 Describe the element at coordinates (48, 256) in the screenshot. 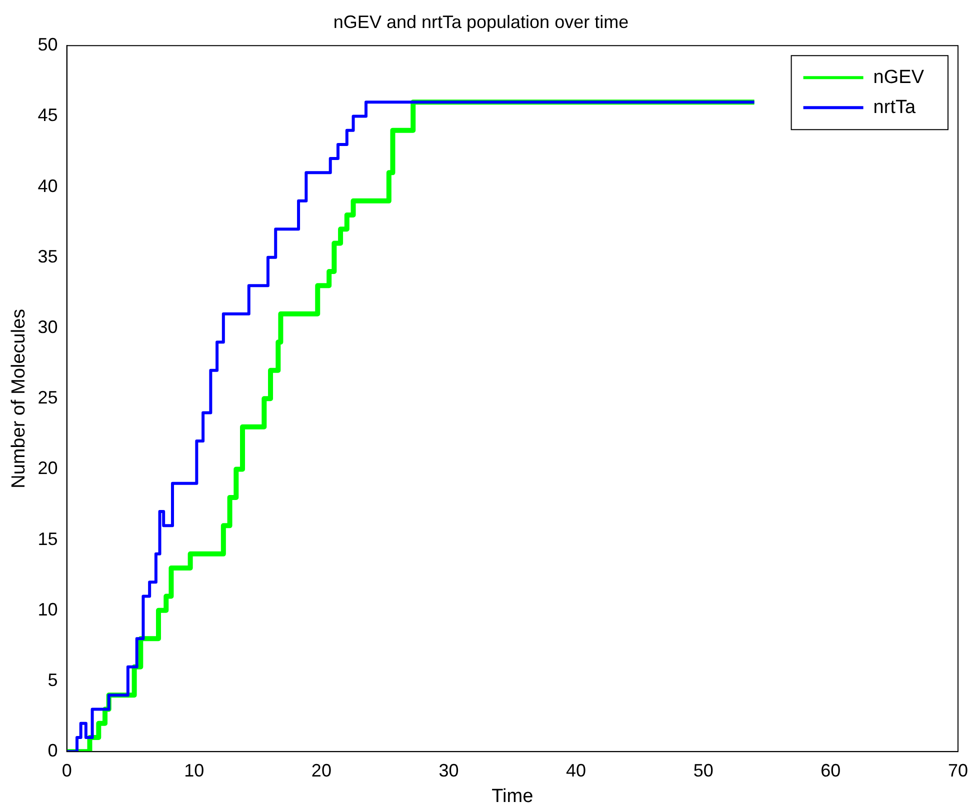

I see `y-tick-label: 35` at that location.